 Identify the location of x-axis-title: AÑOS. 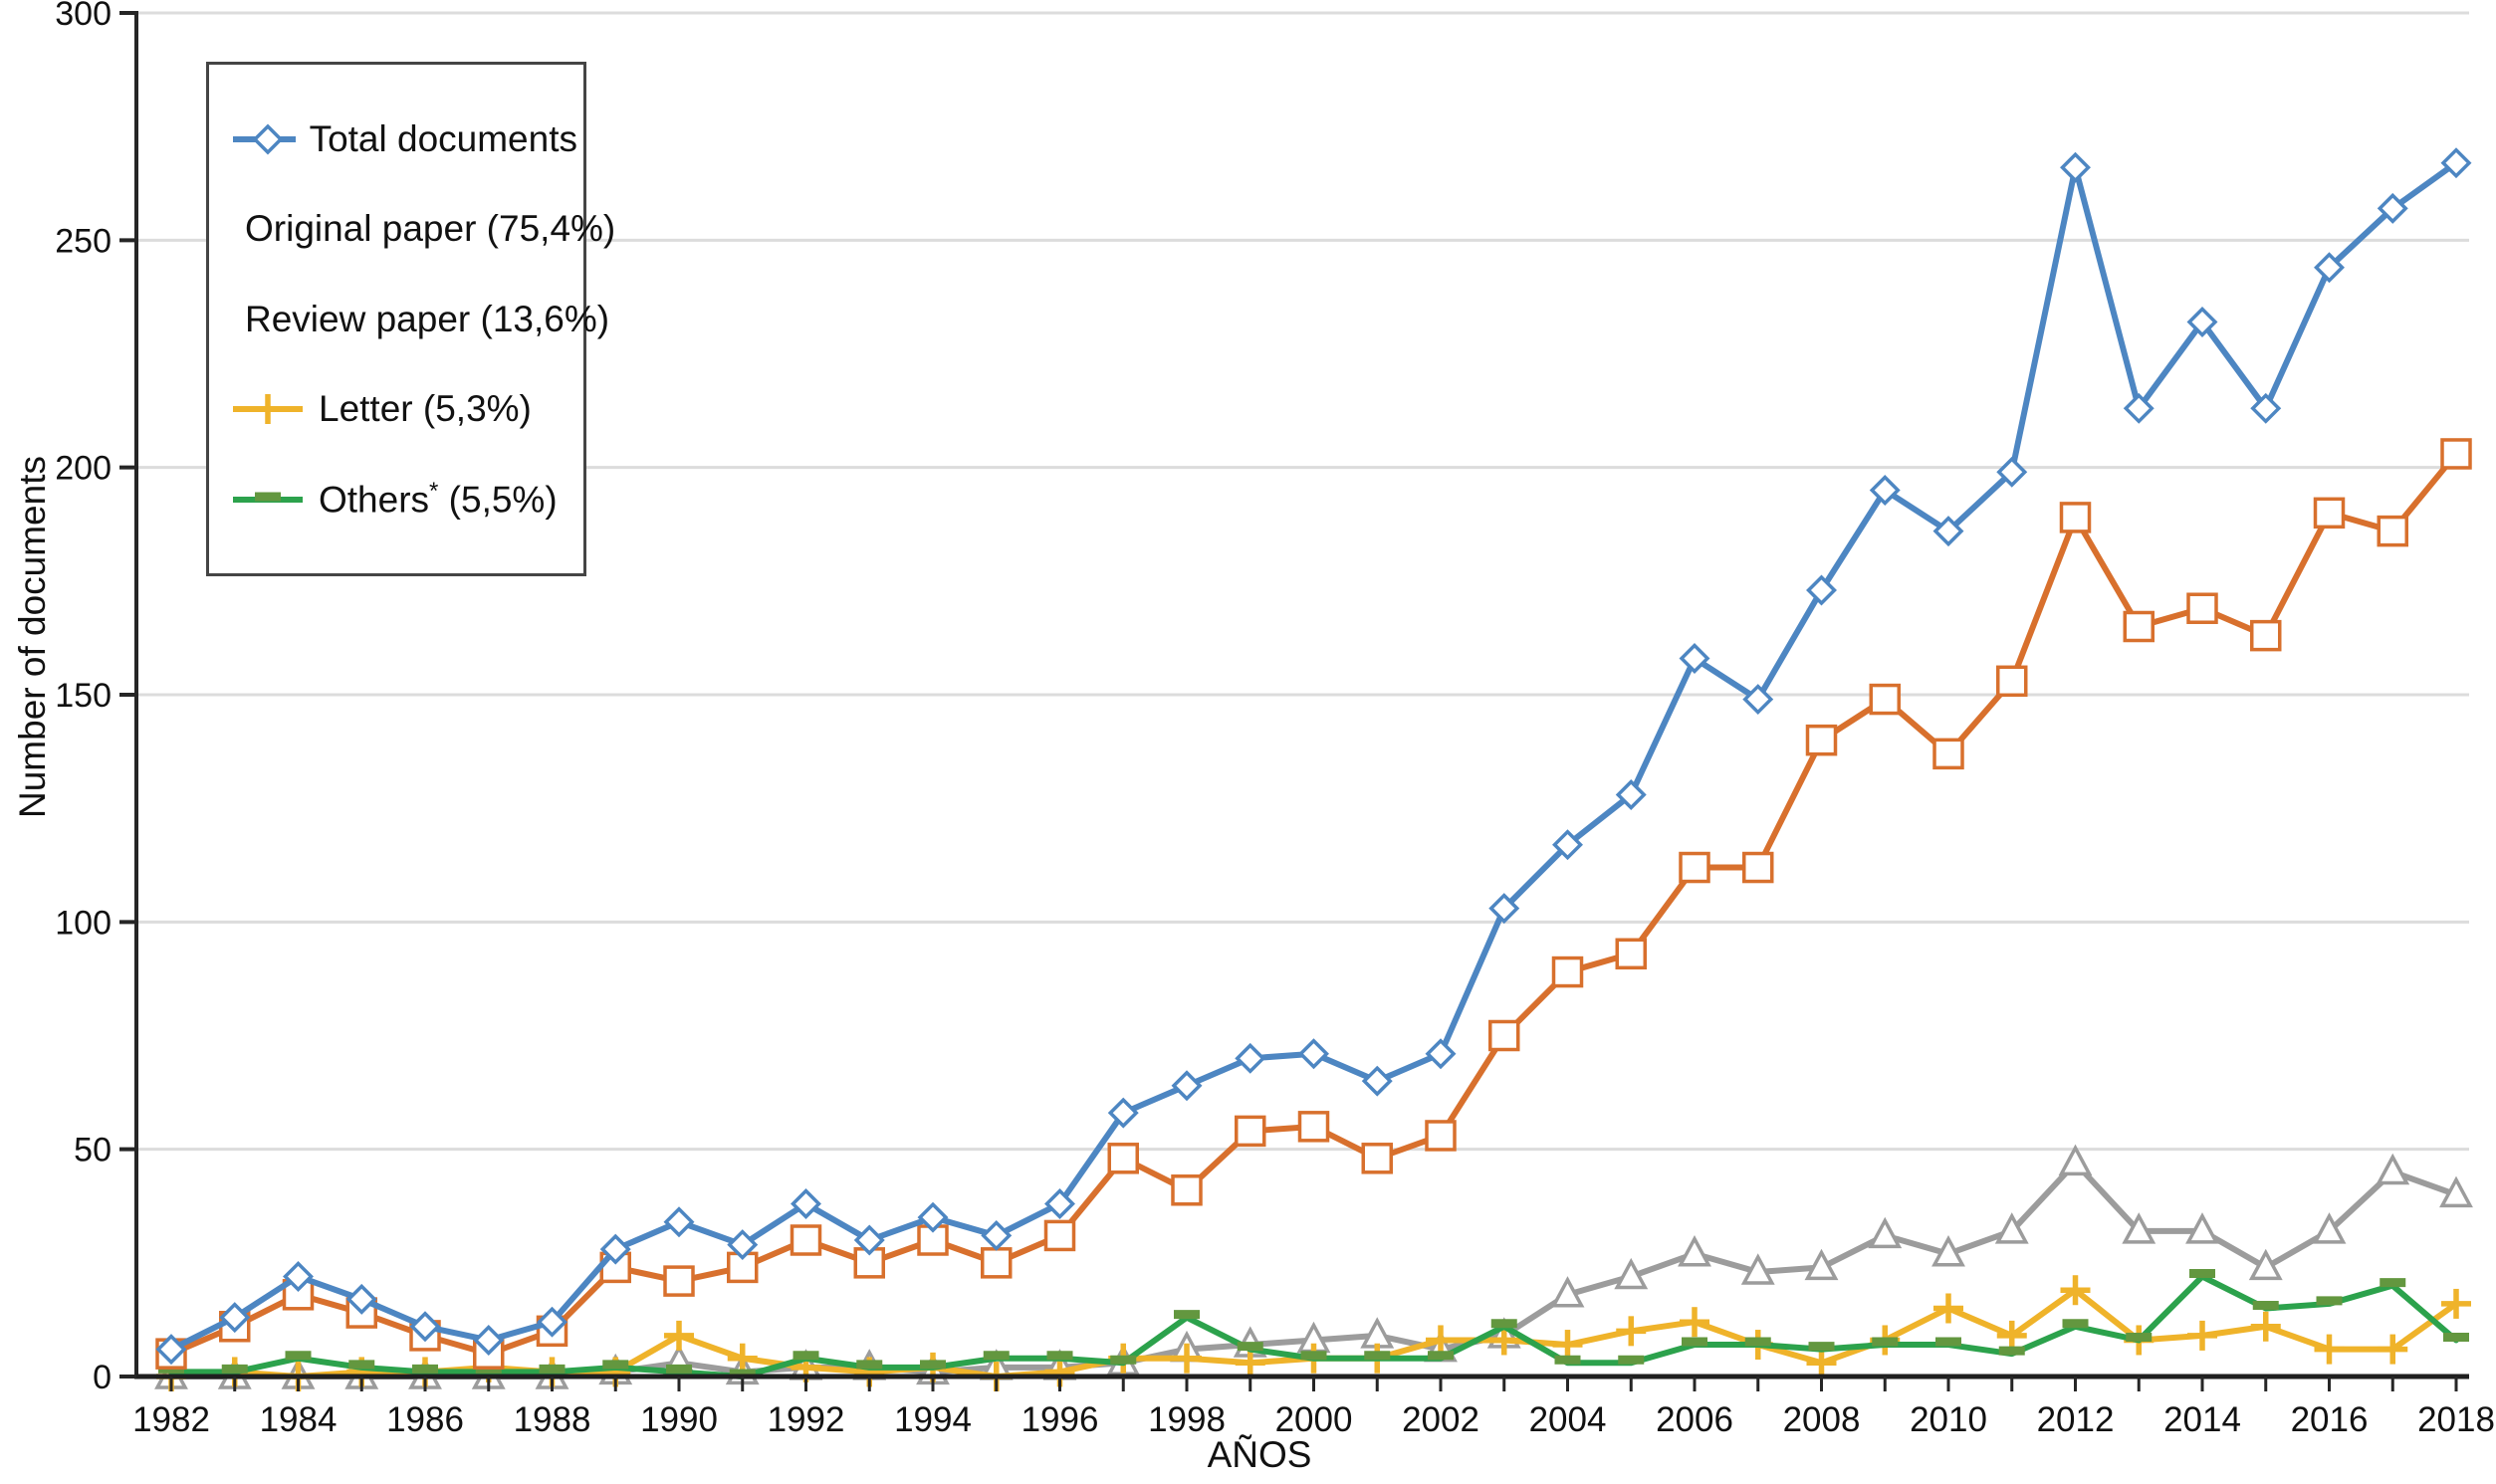
(1259, 1455).